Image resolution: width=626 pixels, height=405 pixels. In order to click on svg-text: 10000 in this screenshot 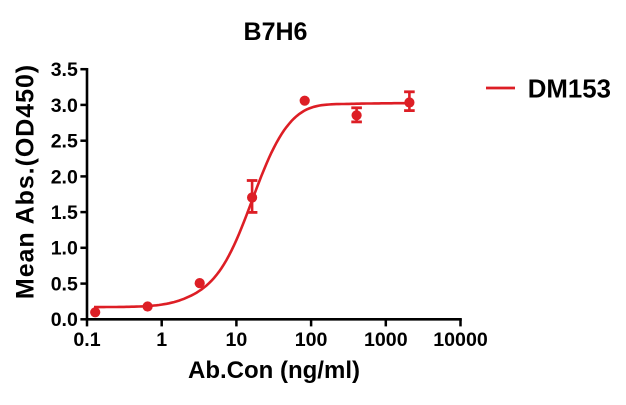, I will do `click(460, 340)`.